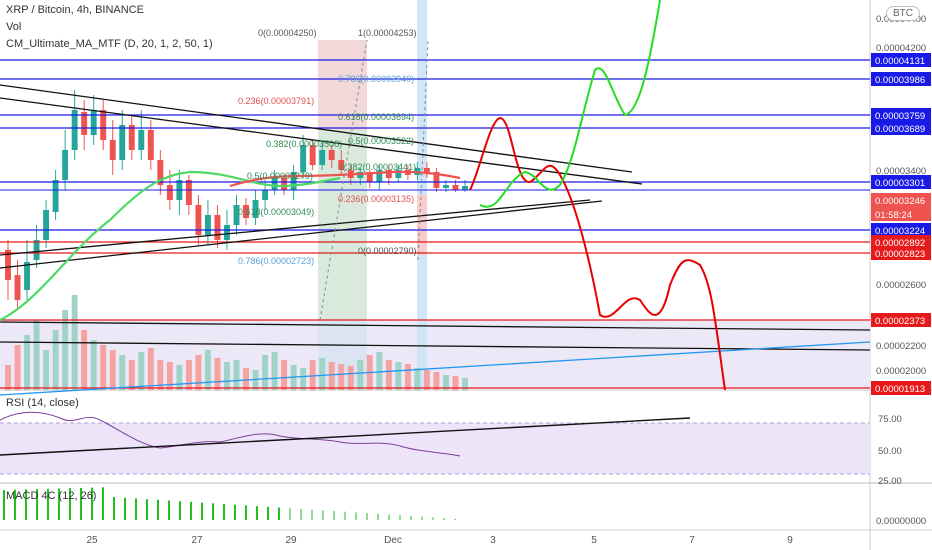 Image resolution: width=932 pixels, height=550 pixels. What do you see at coordinates (280, 176) in the screenshot?
I see `fib-label: 0.5(0.00003279)` at bounding box center [280, 176].